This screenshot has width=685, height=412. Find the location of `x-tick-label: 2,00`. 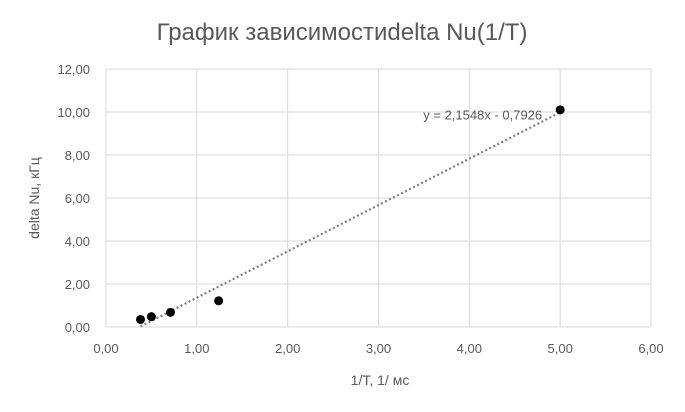

x-tick-label: 2,00 is located at coordinates (287, 348).